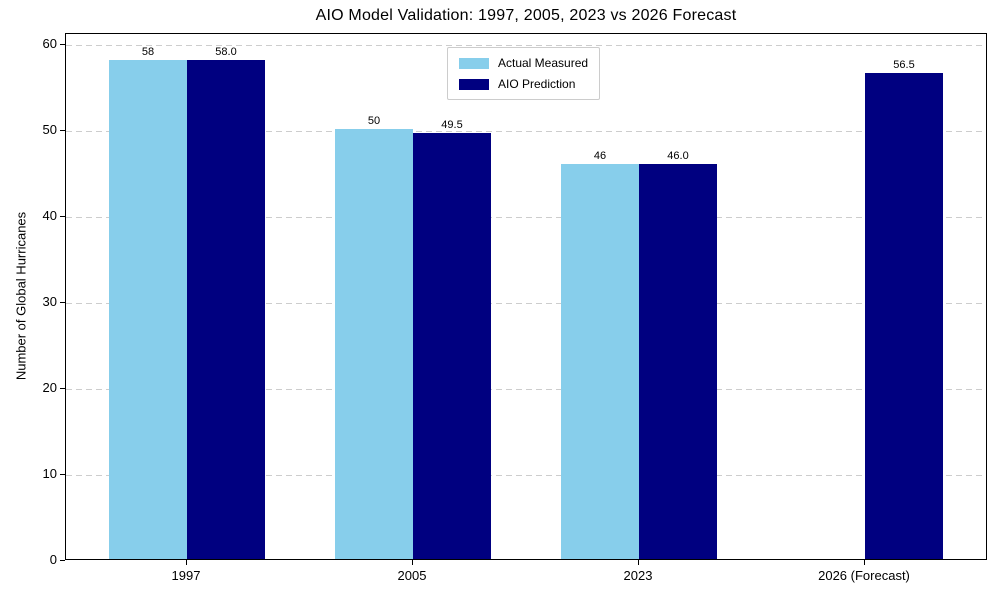  I want to click on legend-label-actual-measured: Actual Measured, so click(543, 63).